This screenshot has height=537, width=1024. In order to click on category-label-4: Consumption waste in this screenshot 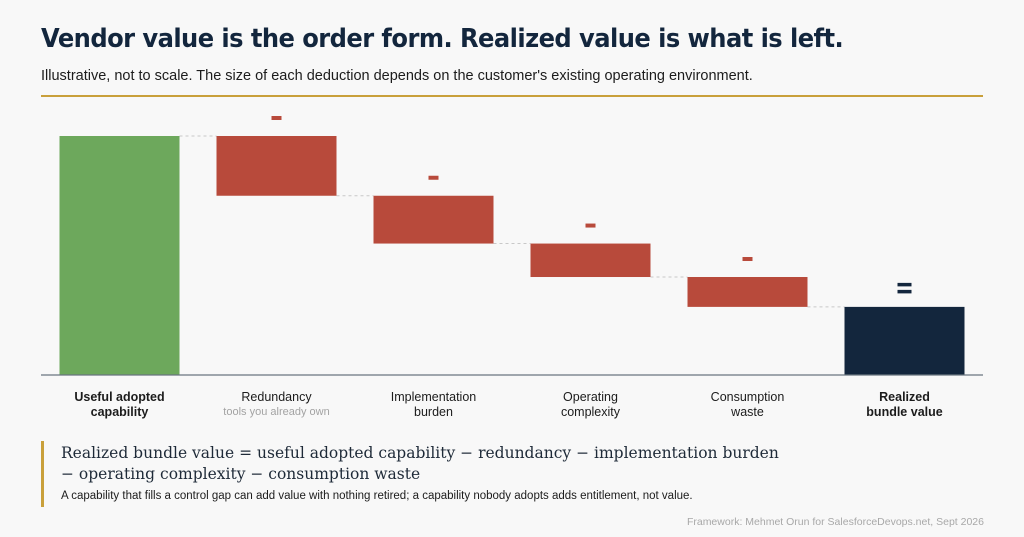, I will do `click(747, 404)`.